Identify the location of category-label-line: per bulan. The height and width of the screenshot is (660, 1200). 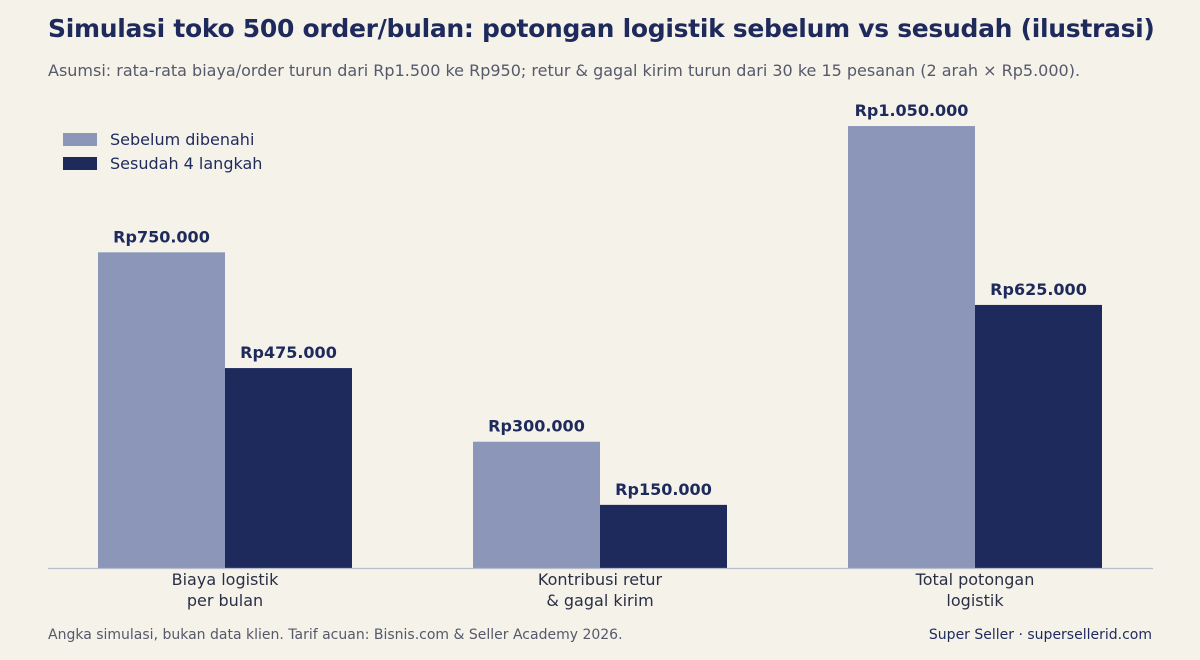
(225, 600).